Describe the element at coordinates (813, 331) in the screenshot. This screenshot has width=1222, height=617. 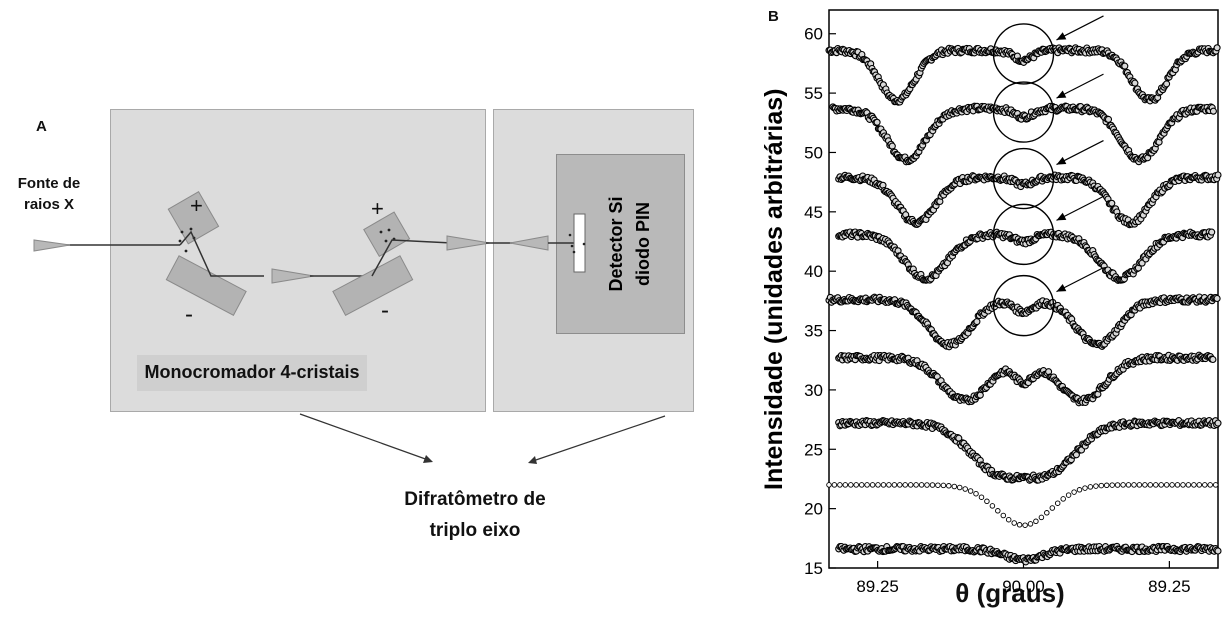
I see `y-tick-label: 35` at that location.